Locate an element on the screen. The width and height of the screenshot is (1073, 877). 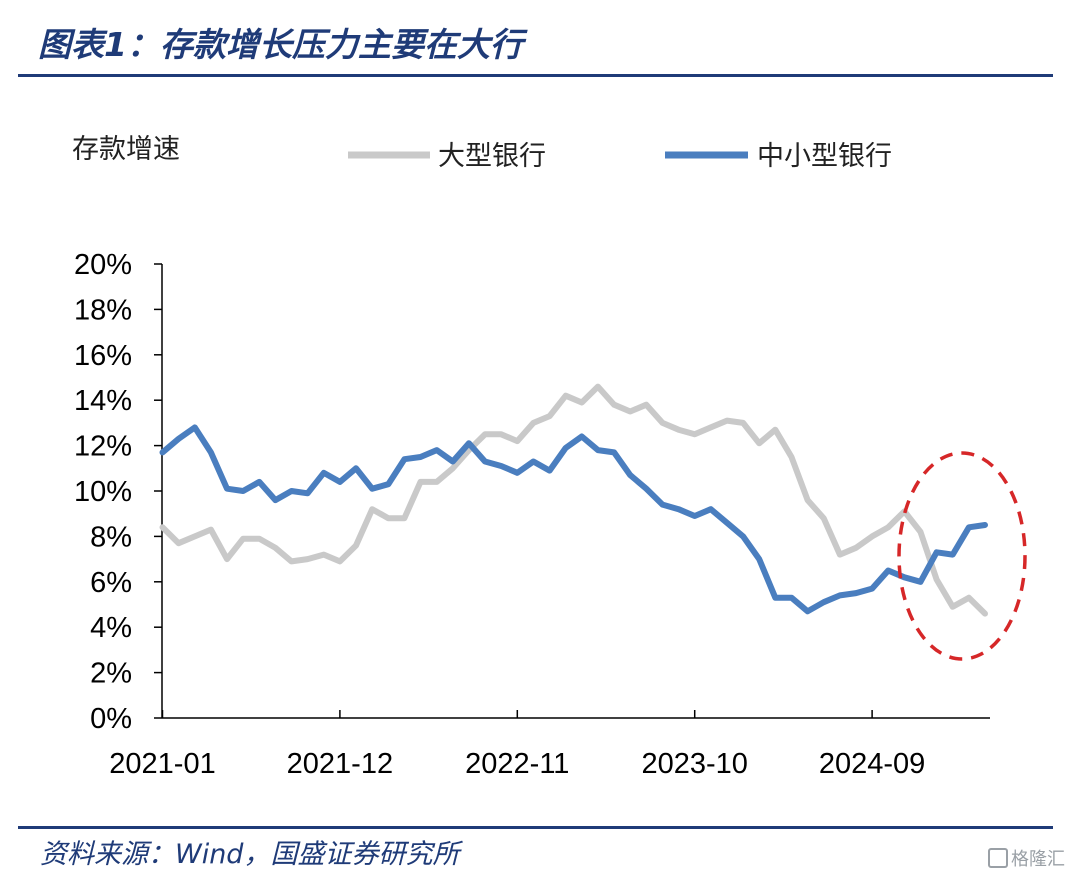
x-ticks: 2021-01 2021-12 2022-11 2023-10 2024-09 is located at coordinates (517, 745).